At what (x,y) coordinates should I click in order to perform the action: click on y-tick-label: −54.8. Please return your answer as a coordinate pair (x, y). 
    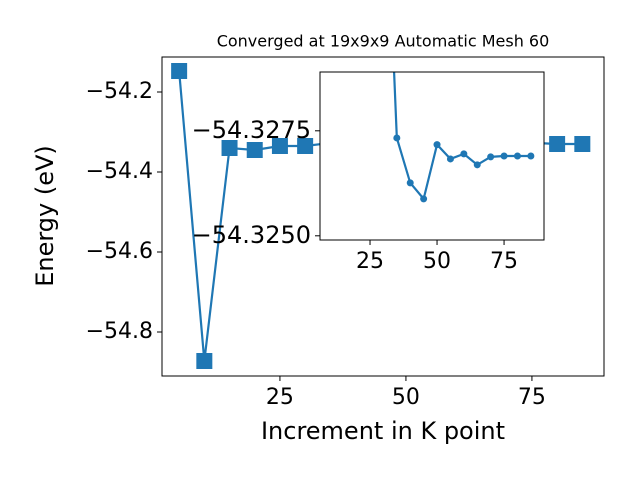
    Looking at the image, I should click on (119, 331).